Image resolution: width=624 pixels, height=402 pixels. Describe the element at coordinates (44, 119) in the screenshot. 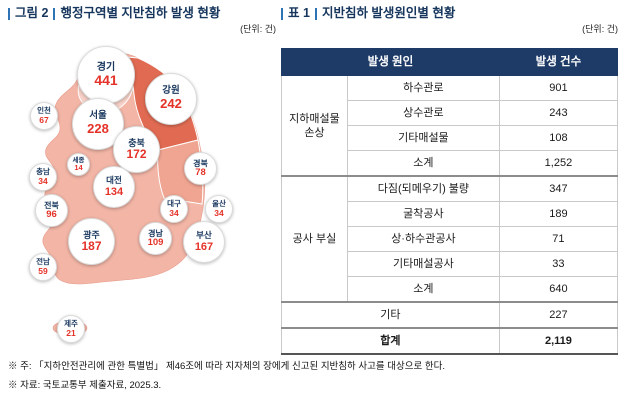

I see `region-value: 67` at that location.